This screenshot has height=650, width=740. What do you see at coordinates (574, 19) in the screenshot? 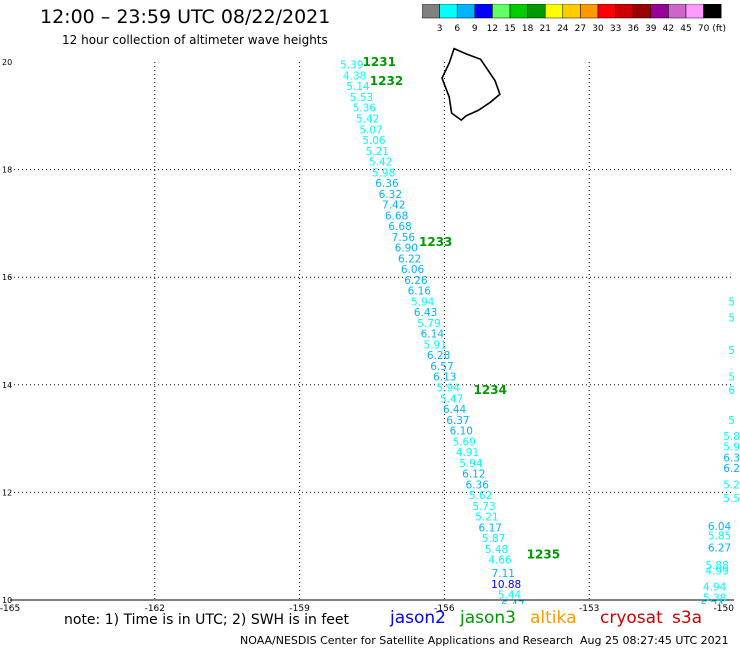
I see `color-scale-legend: 3 6 9 12 15 18 21 24 27 30 33 36 39 42 45 70 (ft)` at bounding box center [574, 19].